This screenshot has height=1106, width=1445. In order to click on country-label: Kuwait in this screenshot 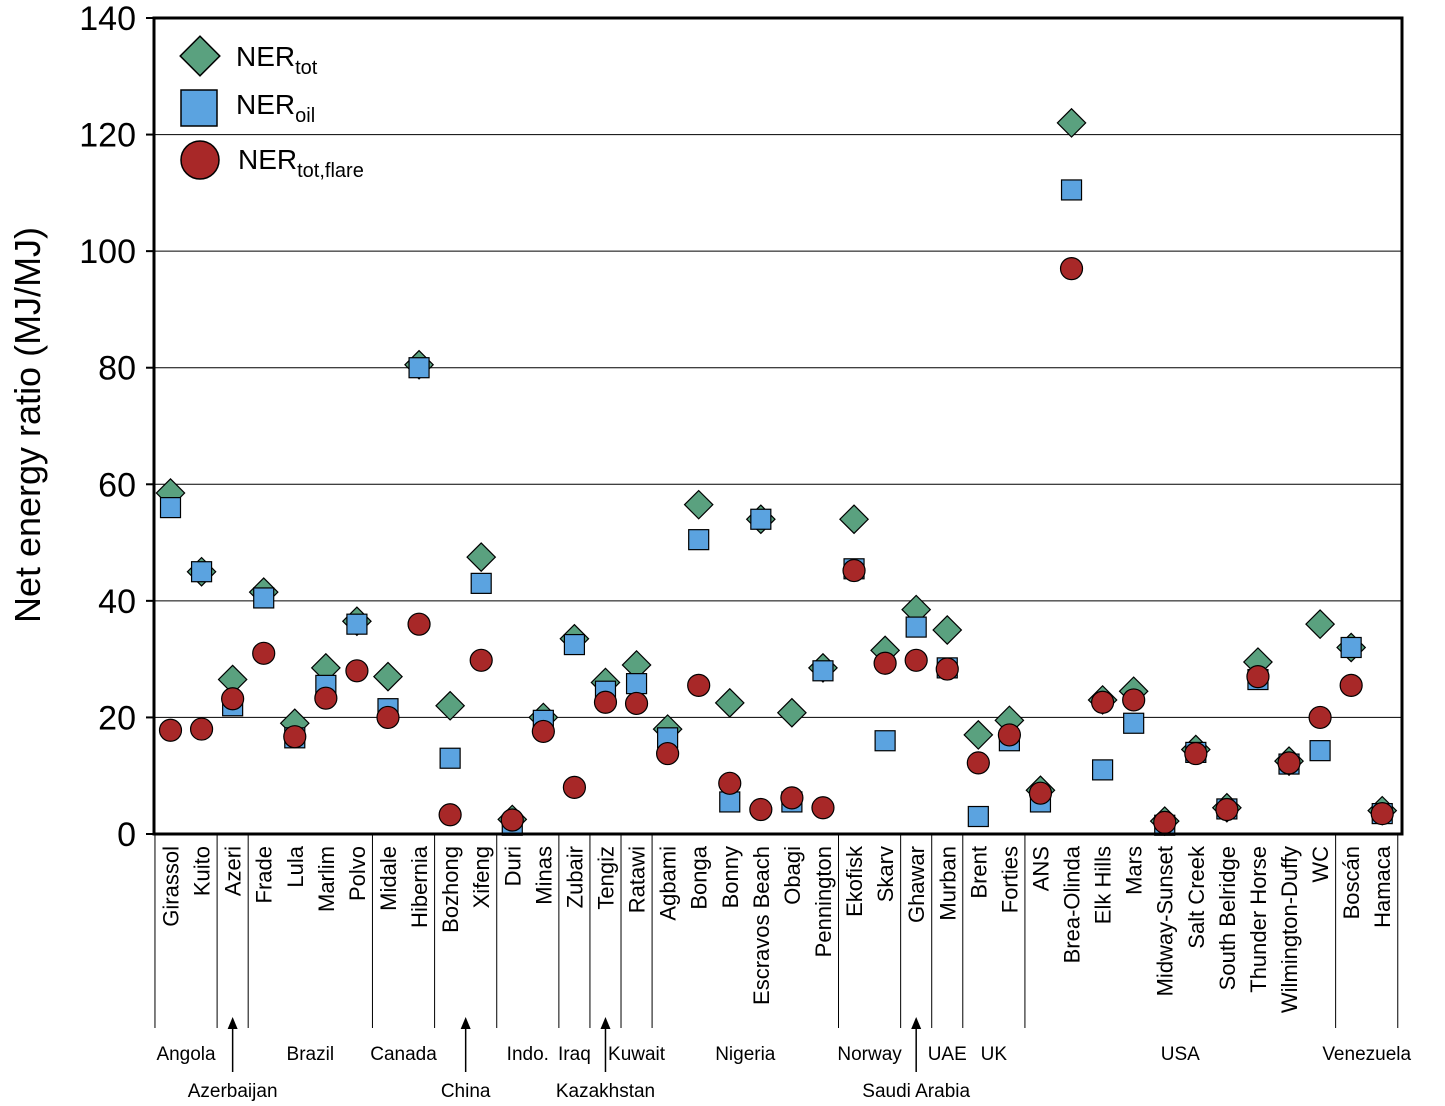, I will do `click(637, 1054)`.